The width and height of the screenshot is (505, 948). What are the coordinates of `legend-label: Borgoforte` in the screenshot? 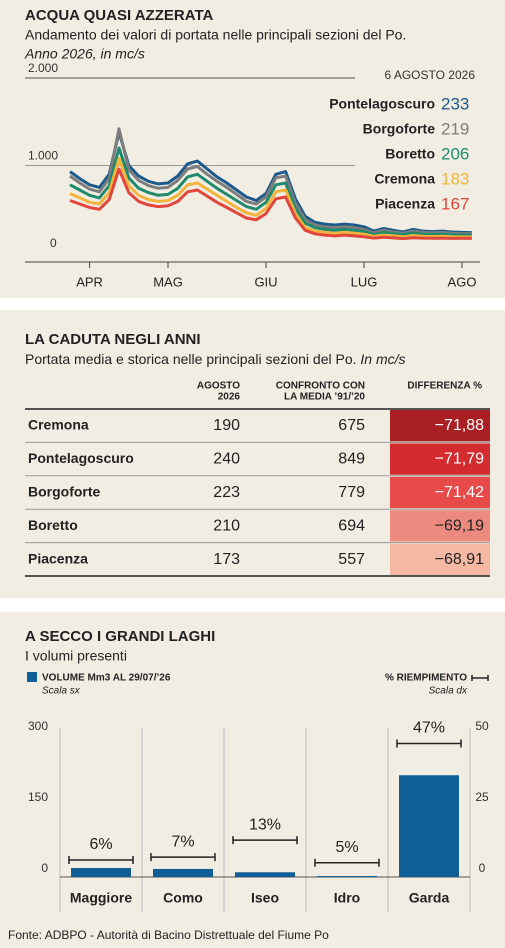 It's located at (399, 129).